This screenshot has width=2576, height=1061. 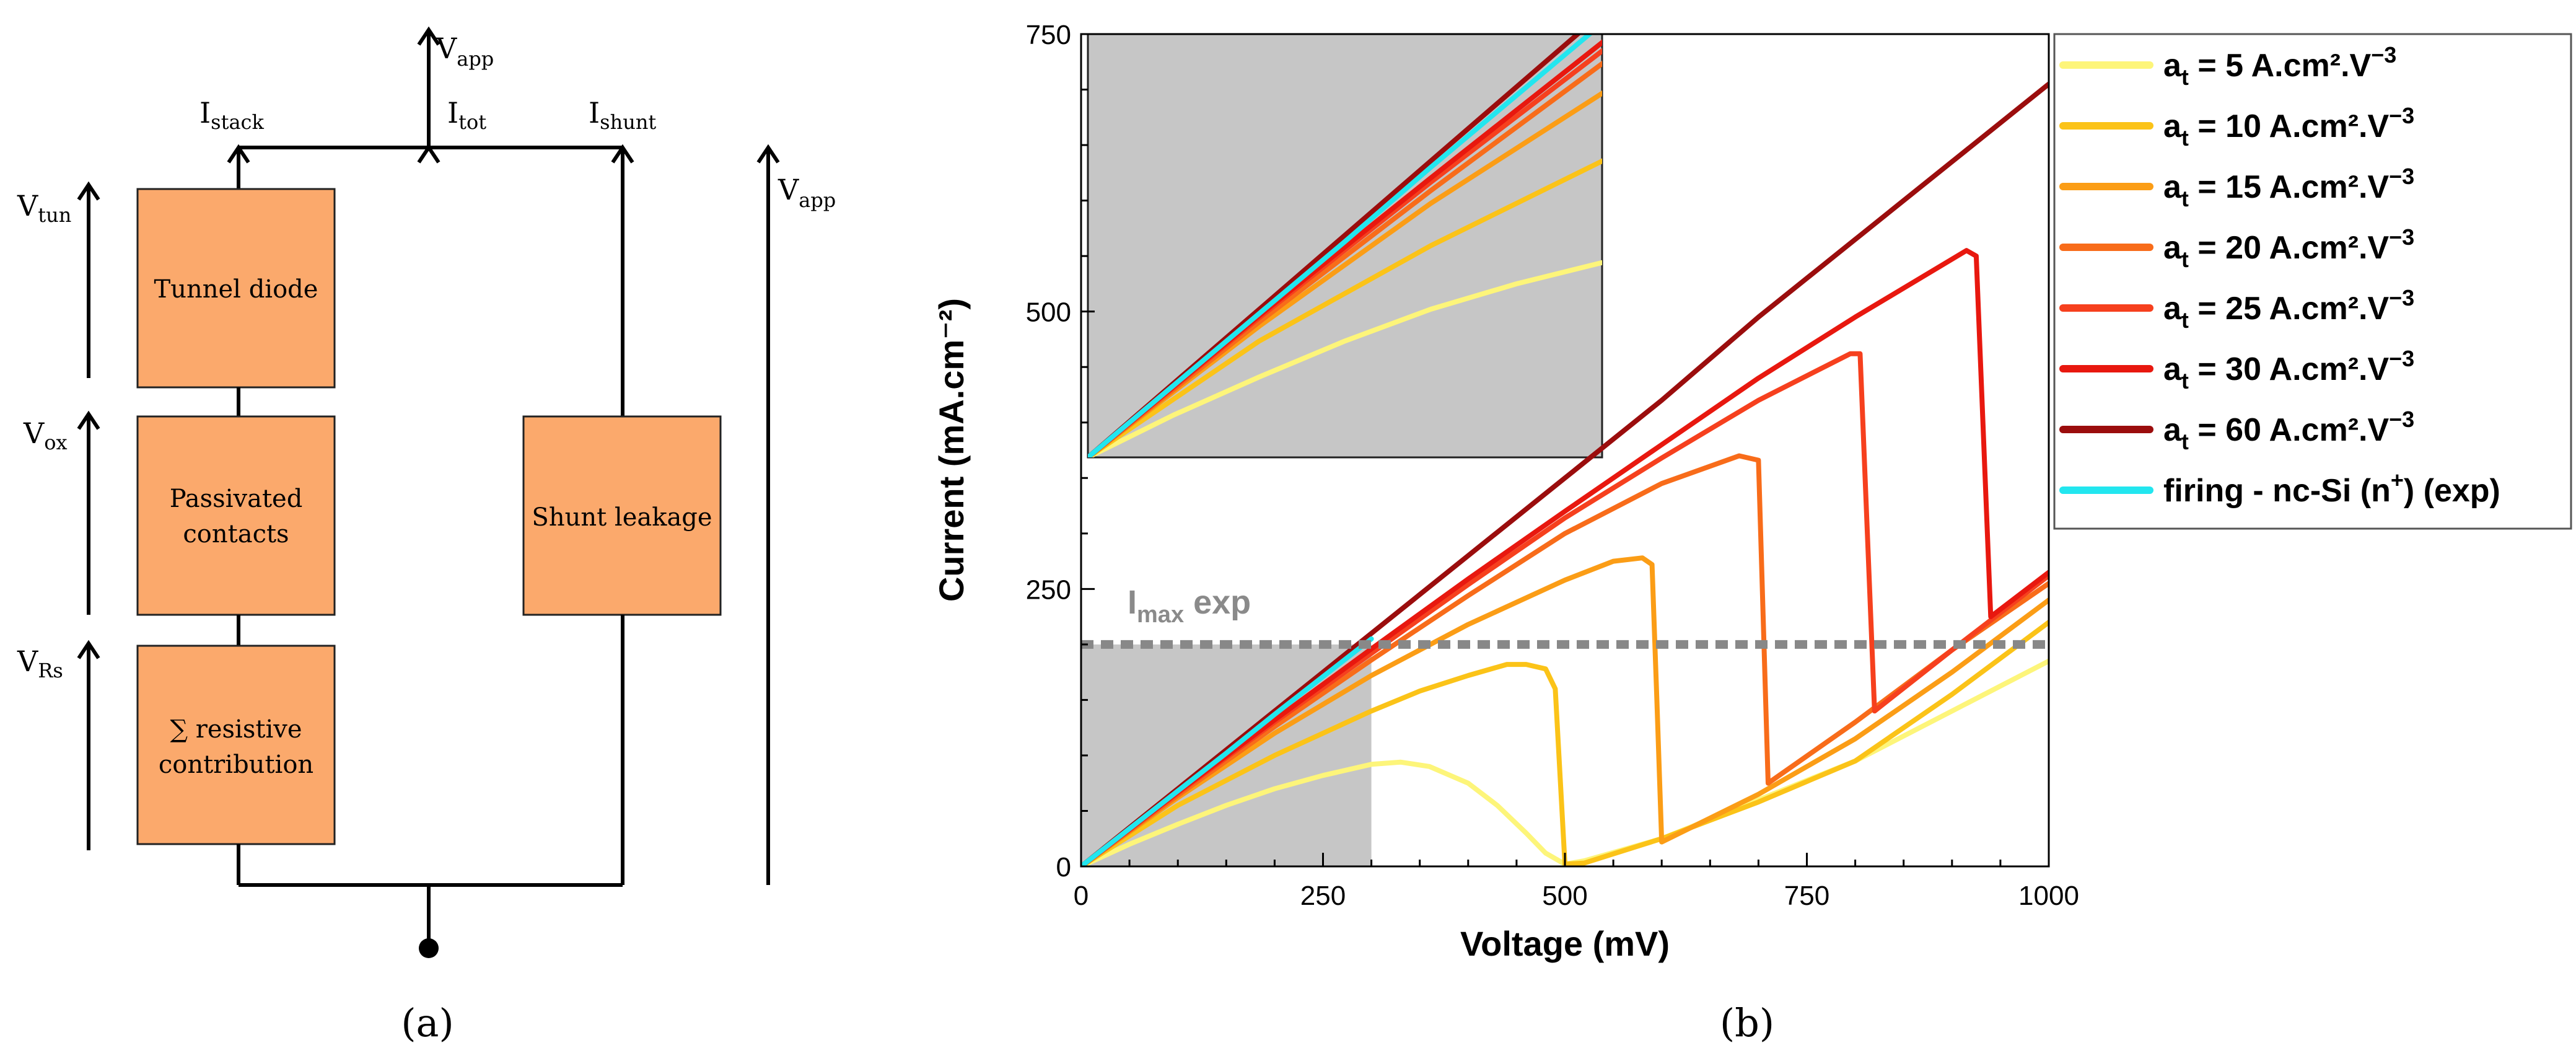 I want to click on series-line-firing-nc-si-n-exp-, so click(x=1227, y=751).